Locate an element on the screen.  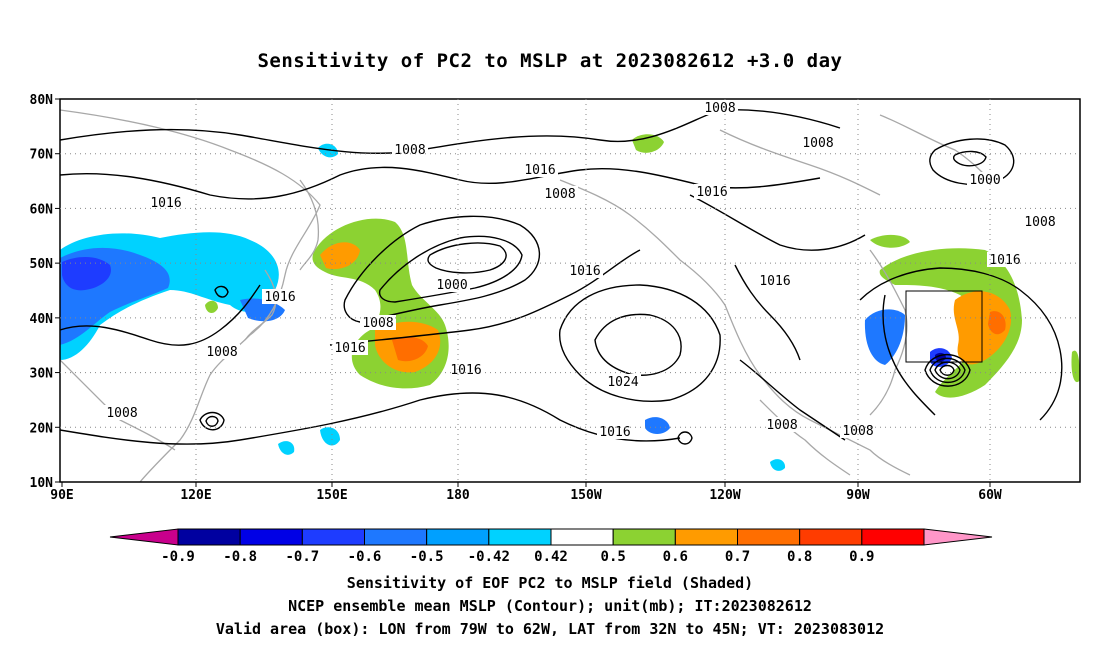
contour-1008-small is located at coordinates (212, 421).